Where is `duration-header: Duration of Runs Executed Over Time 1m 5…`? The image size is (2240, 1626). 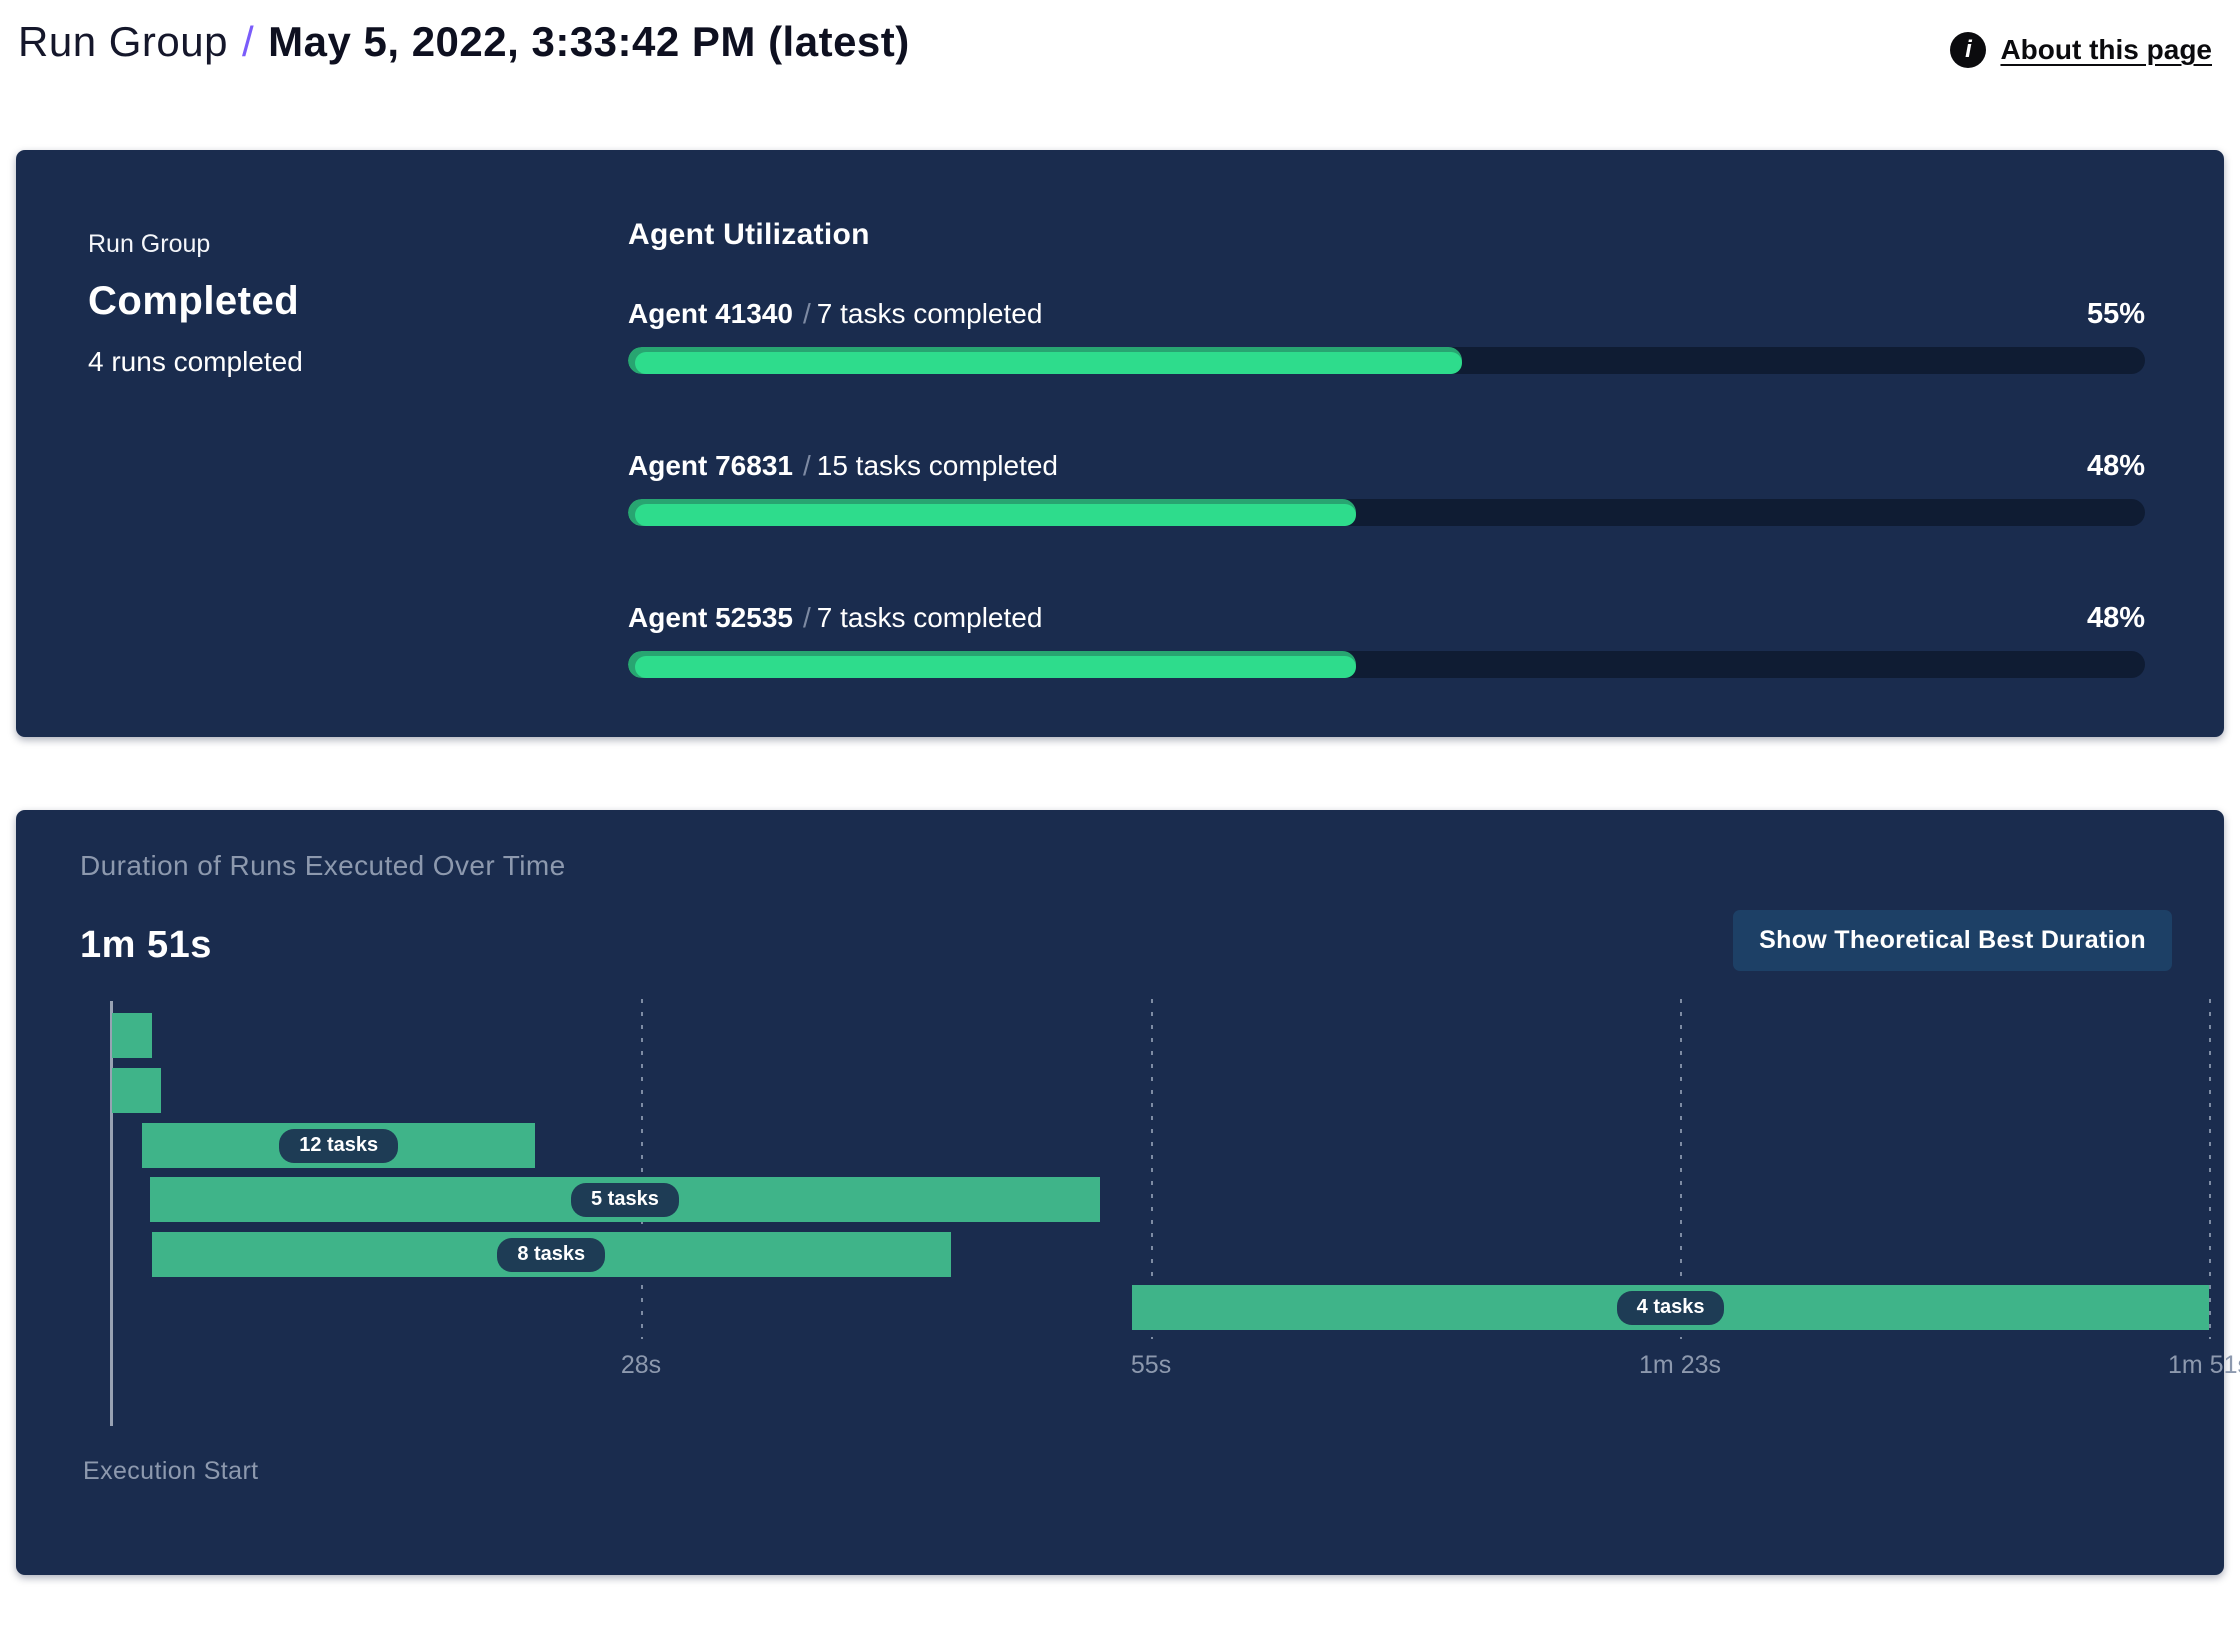 duration-header: Duration of Runs Executed Over Time 1m 5… is located at coordinates (323, 908).